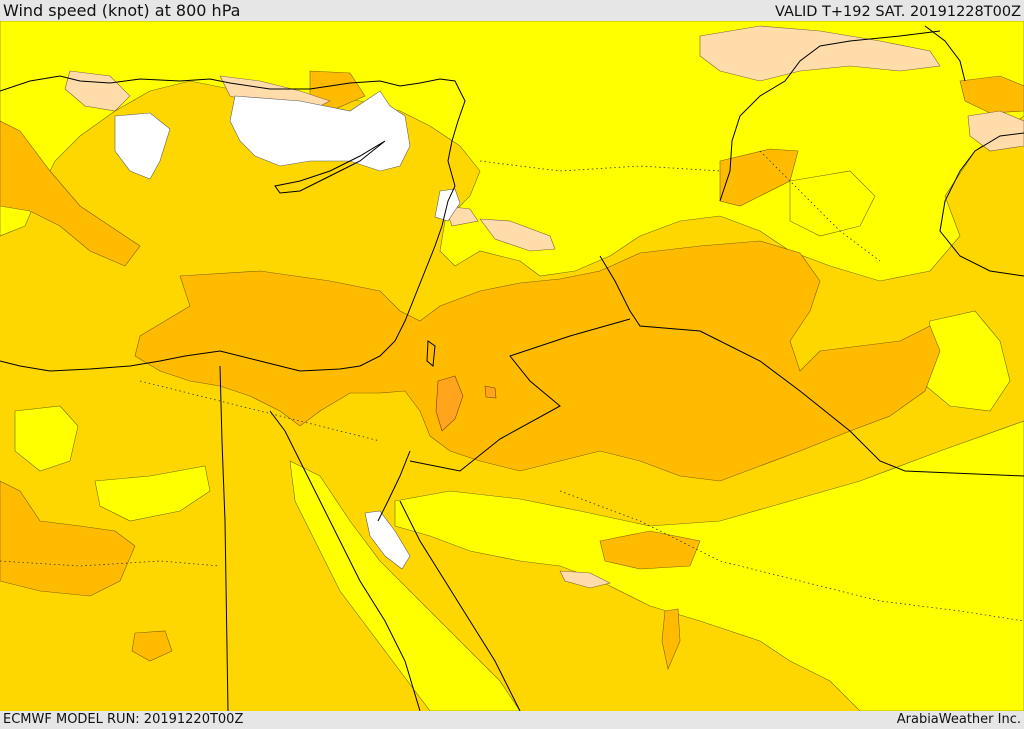  I want to click on persian-gulf-coast, so click(981, 204).